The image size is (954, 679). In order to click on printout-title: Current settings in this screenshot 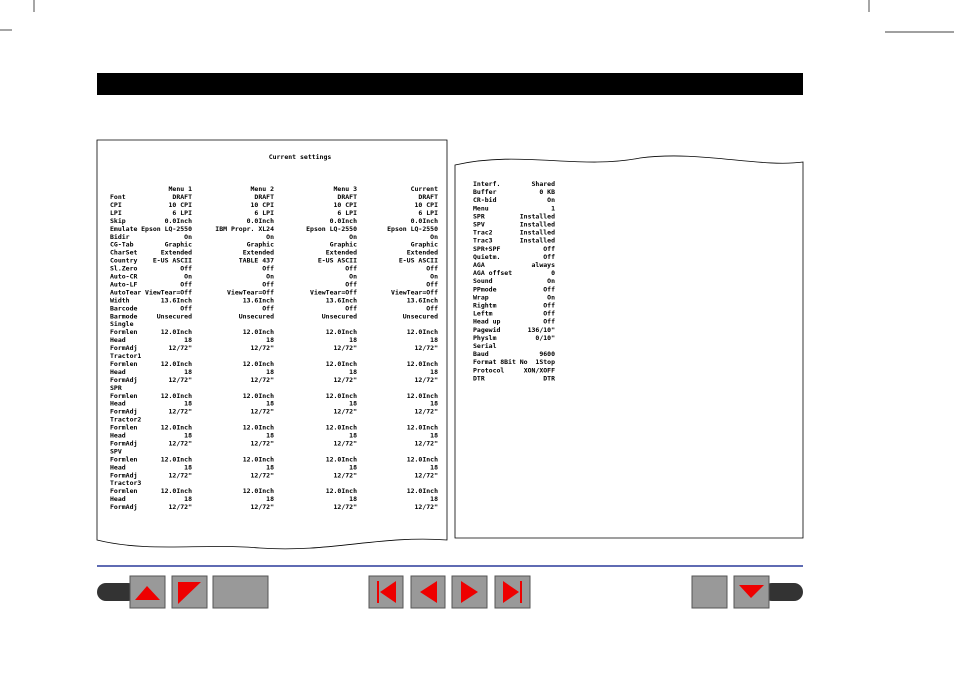, I will do `click(300, 157)`.